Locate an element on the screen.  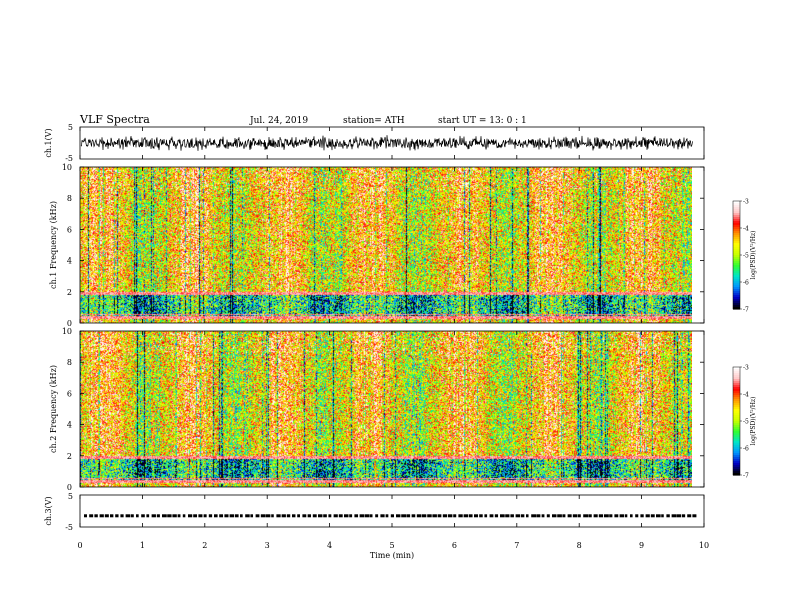
colorbar-tick-label: -5 is located at coordinates (746, 256).